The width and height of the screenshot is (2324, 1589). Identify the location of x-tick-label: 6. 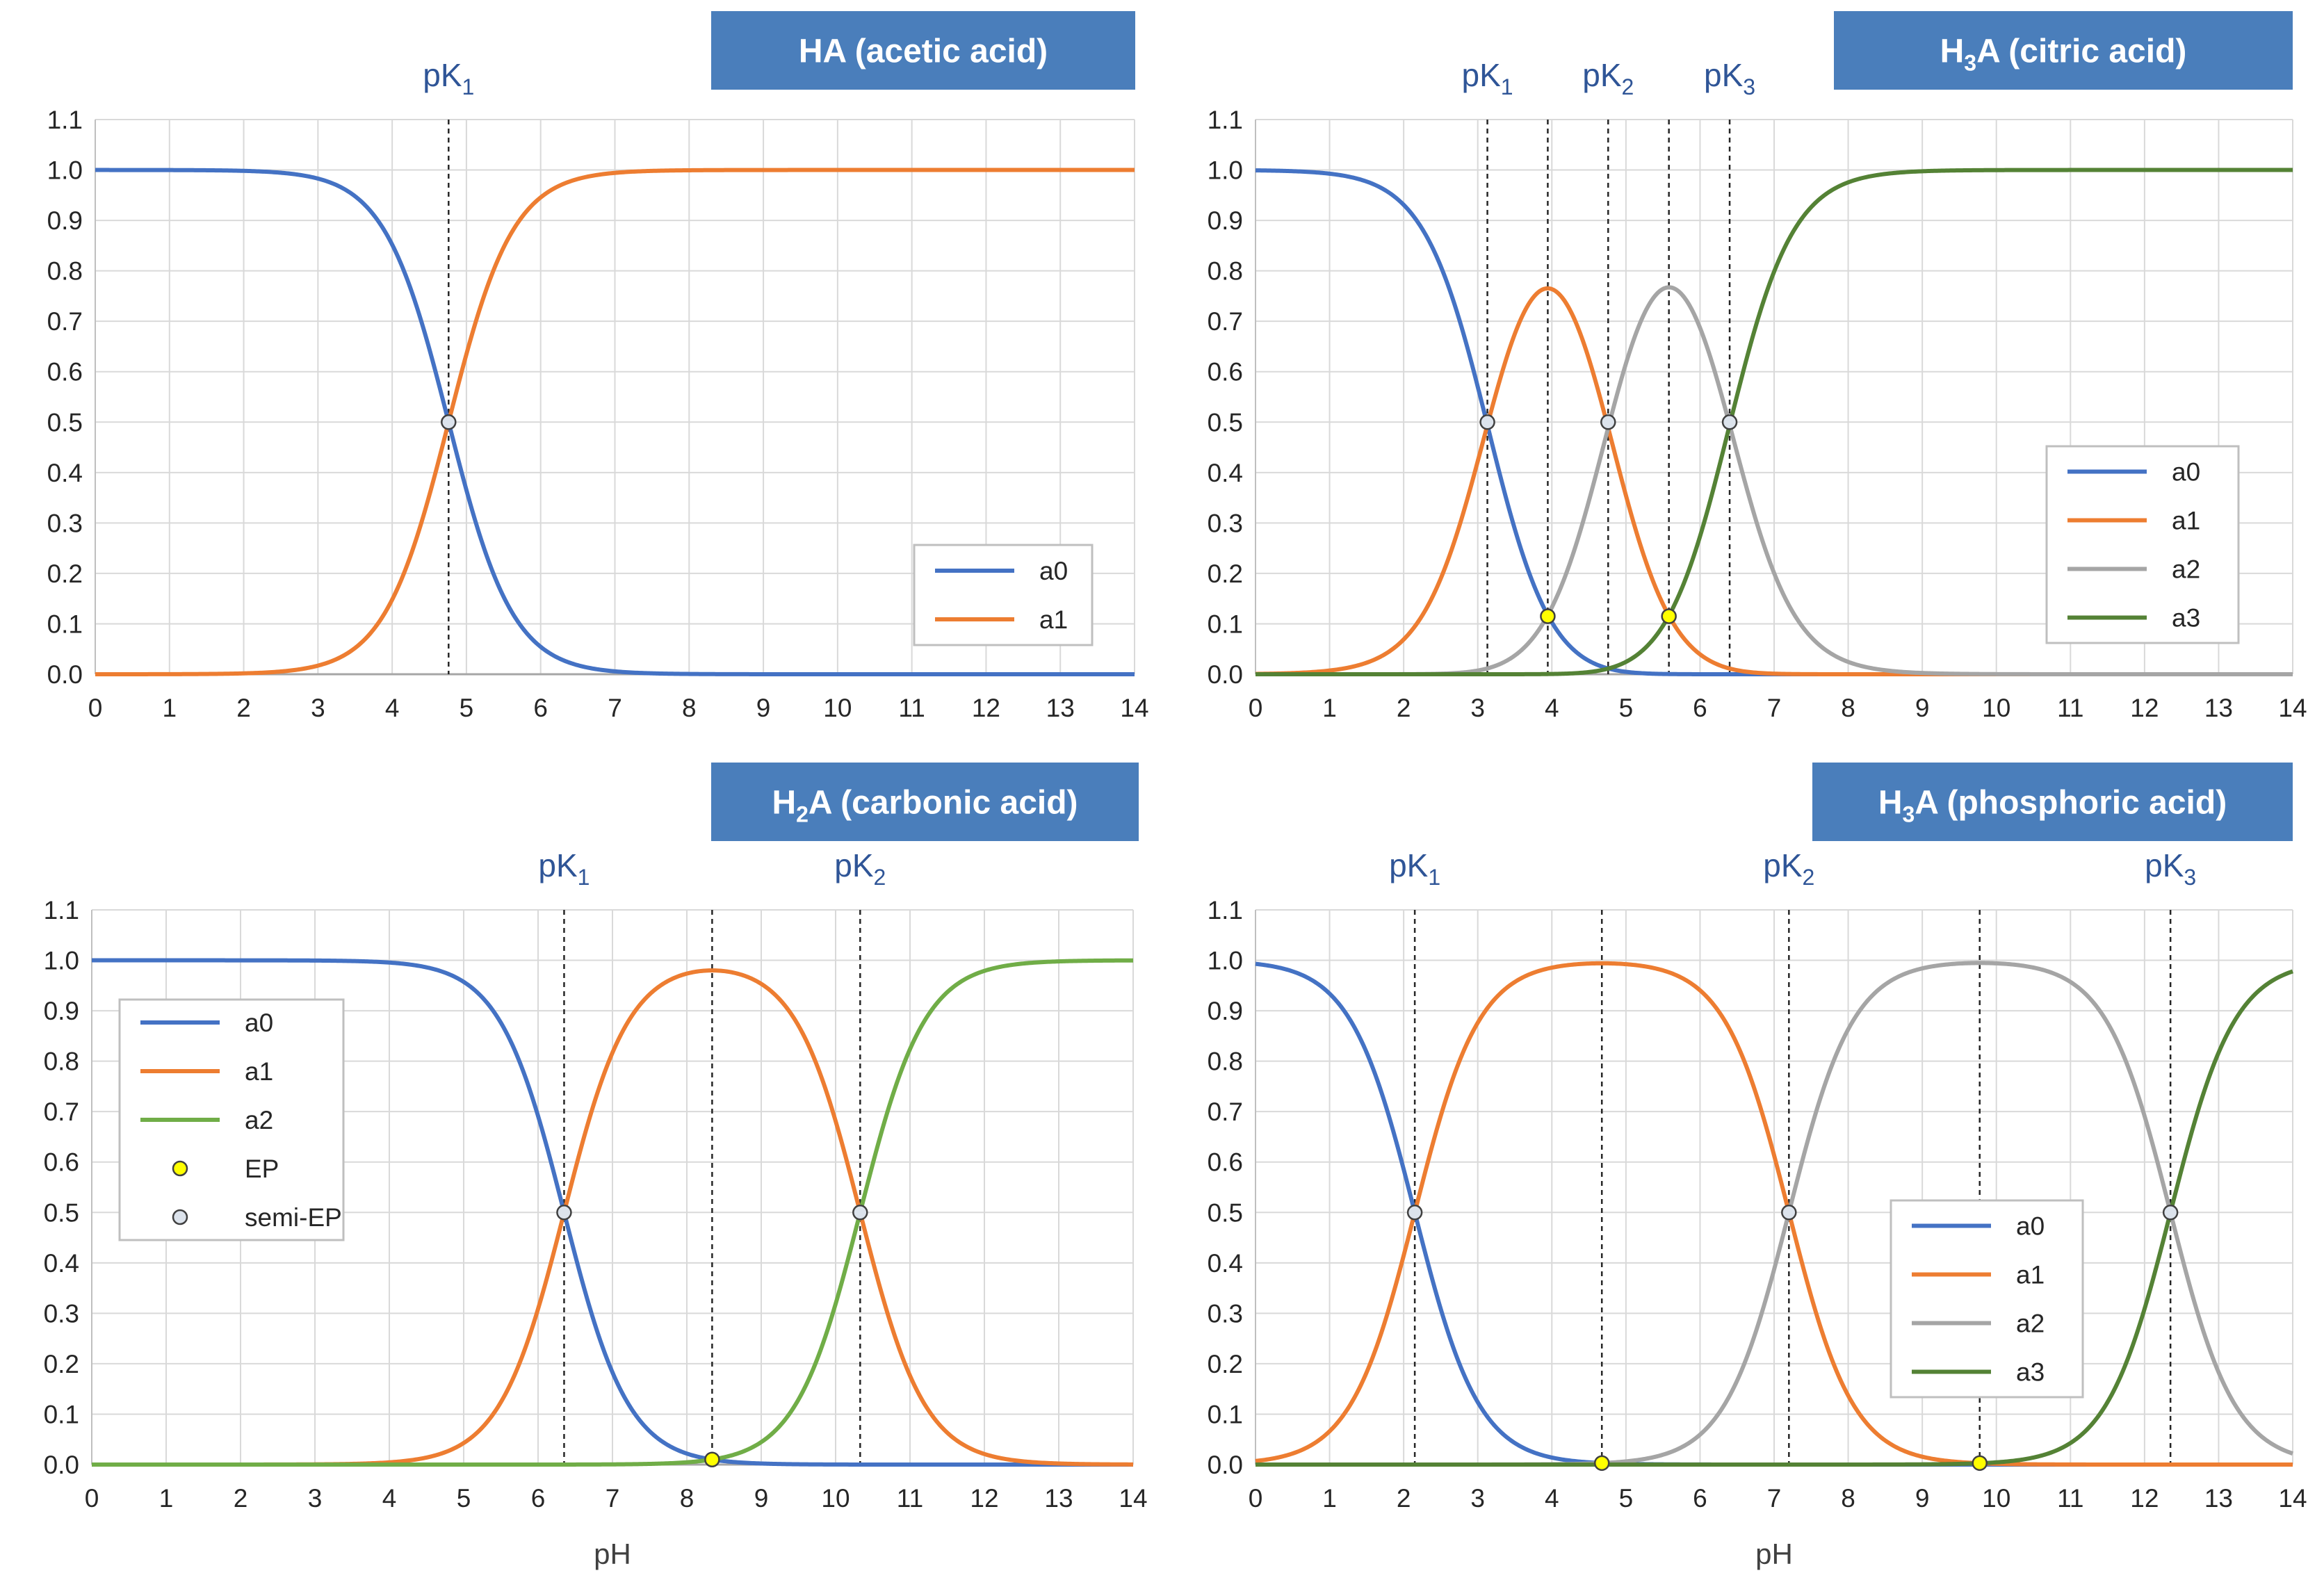
(538, 1498).